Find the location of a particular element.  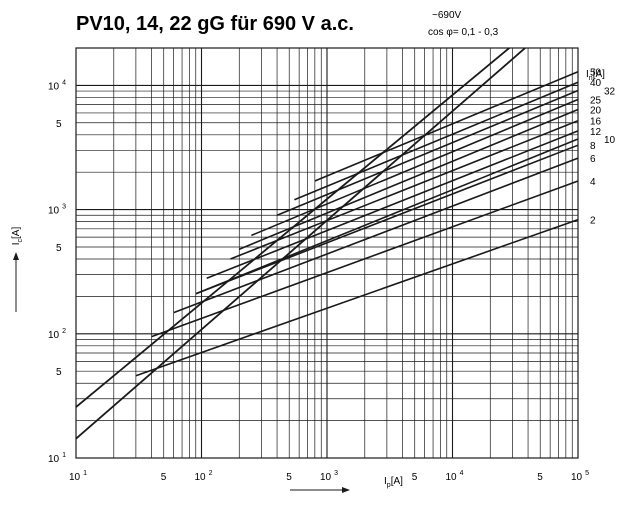

y-axis-label: Ic[A] is located at coordinates (17, 236).